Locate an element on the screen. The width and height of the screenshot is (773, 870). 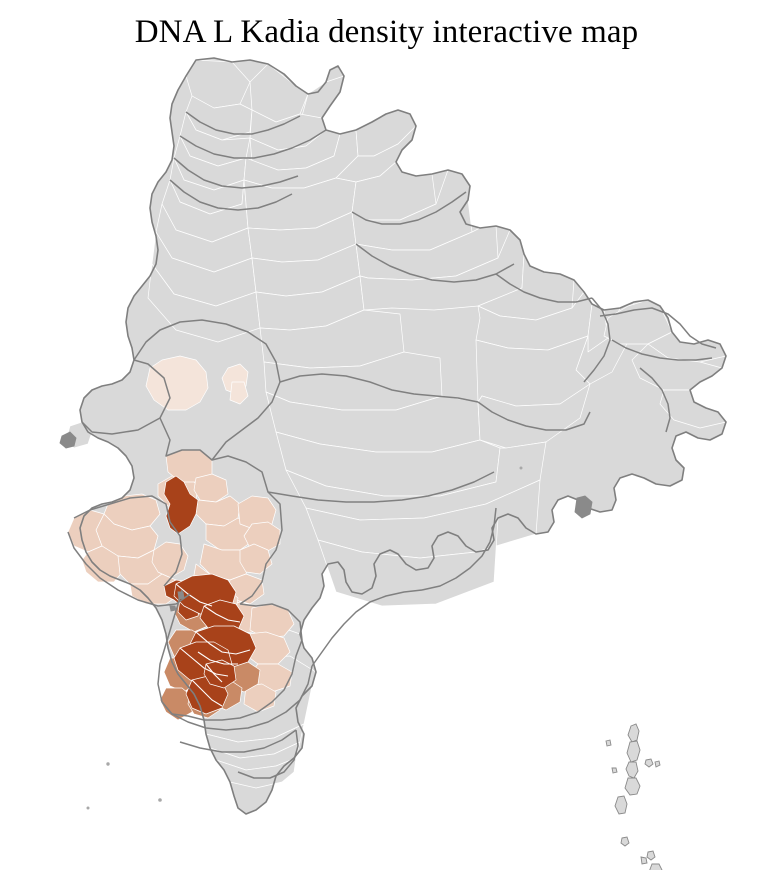
enclave-diu is located at coordinates (173, 608).